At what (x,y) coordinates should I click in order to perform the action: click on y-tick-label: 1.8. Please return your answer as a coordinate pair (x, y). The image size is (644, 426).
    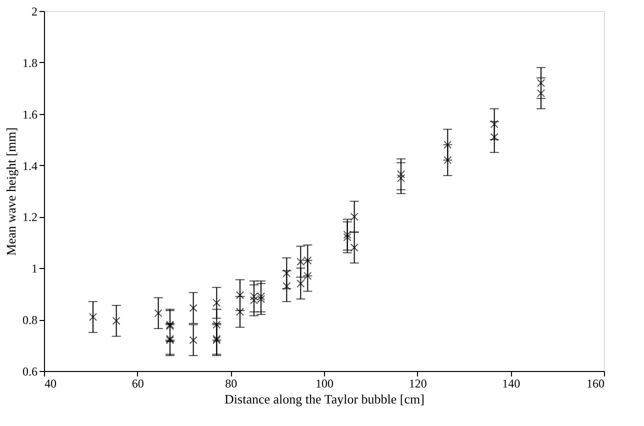
    Looking at the image, I should click on (30, 63).